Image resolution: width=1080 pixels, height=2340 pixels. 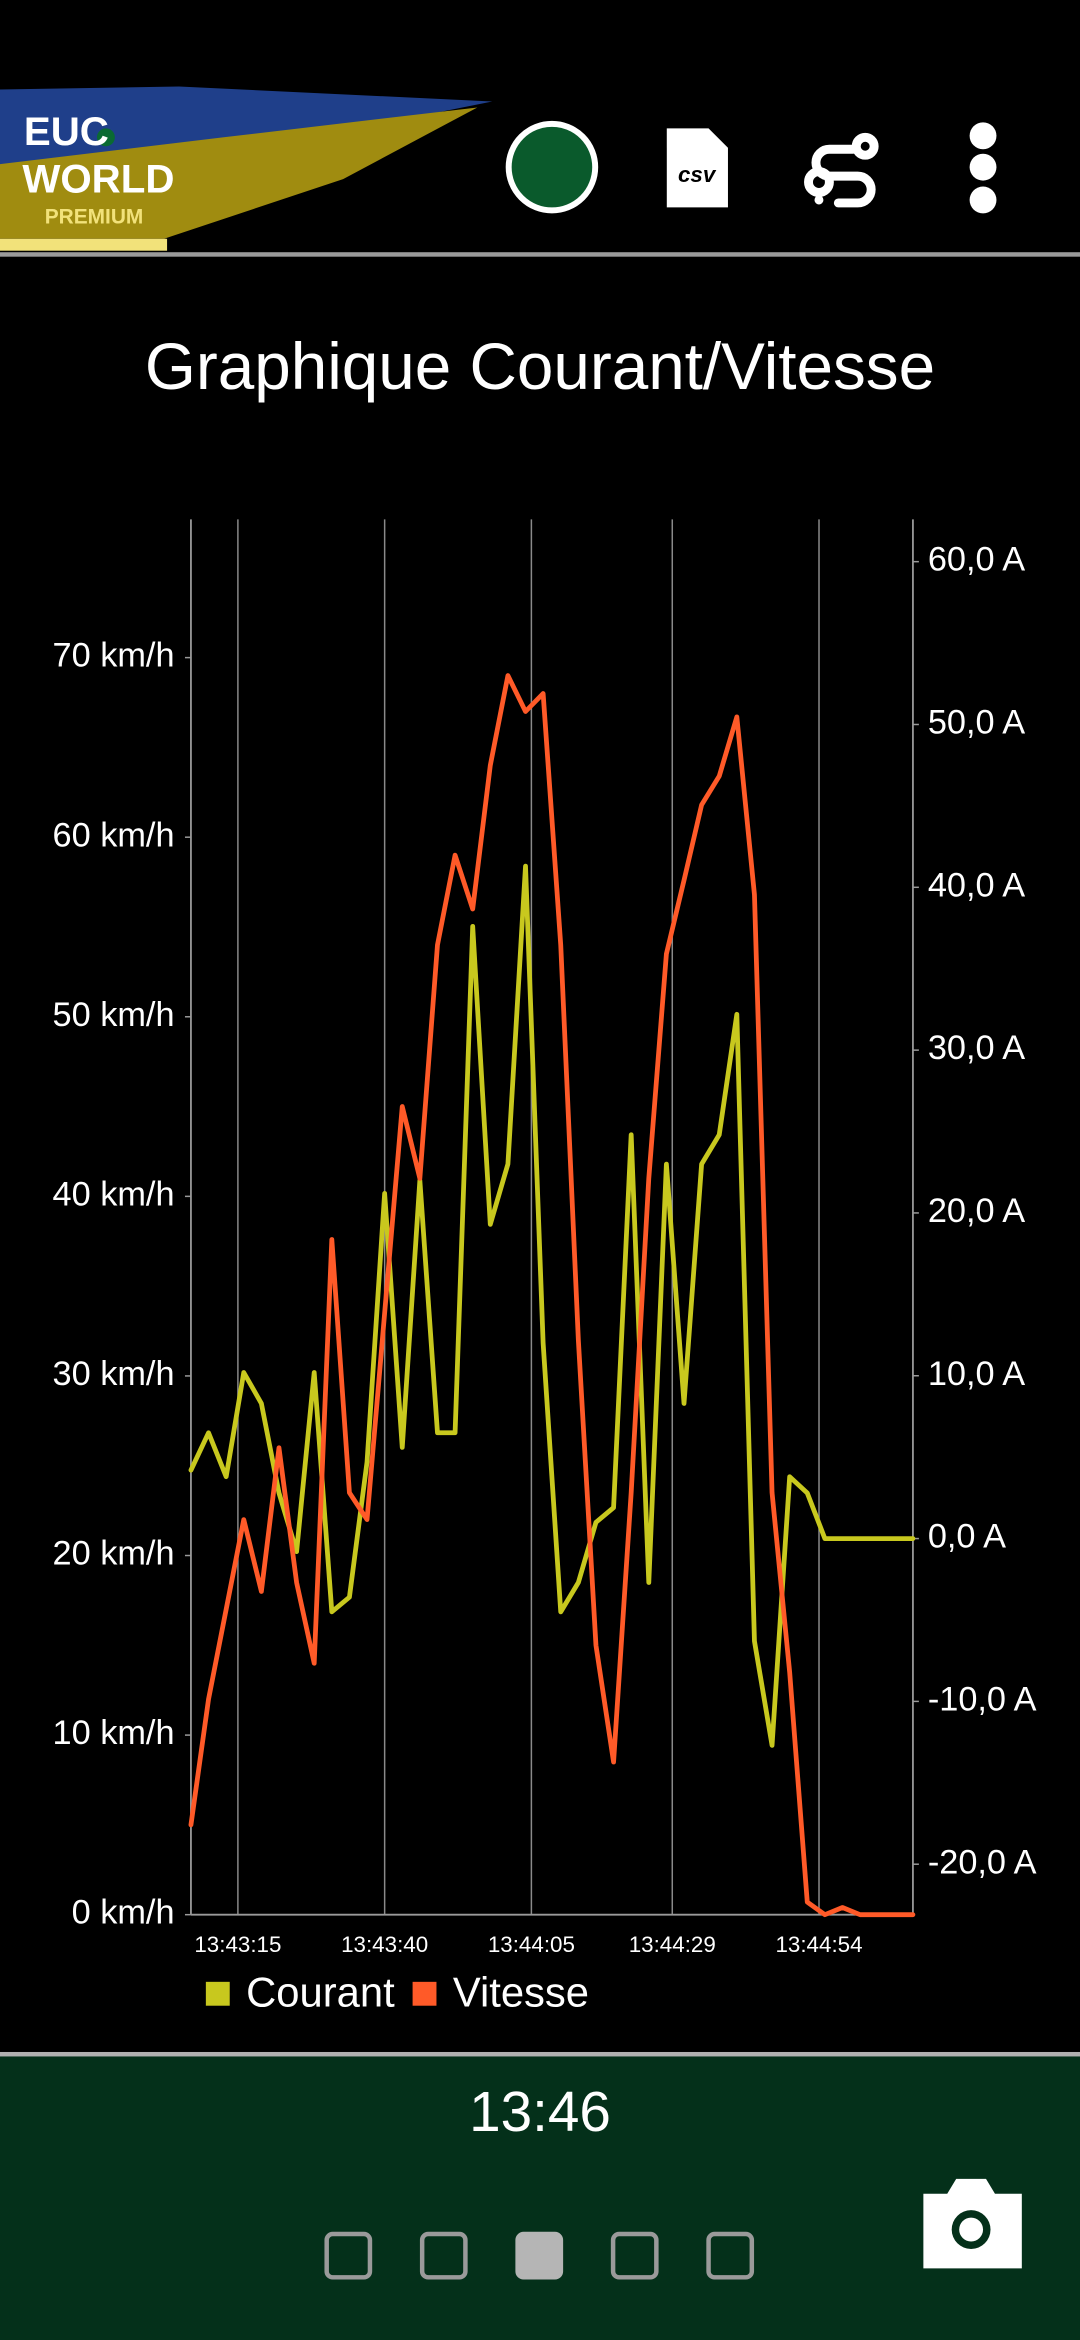 What do you see at coordinates (540, 2196) in the screenshot?
I see `footer` at bounding box center [540, 2196].